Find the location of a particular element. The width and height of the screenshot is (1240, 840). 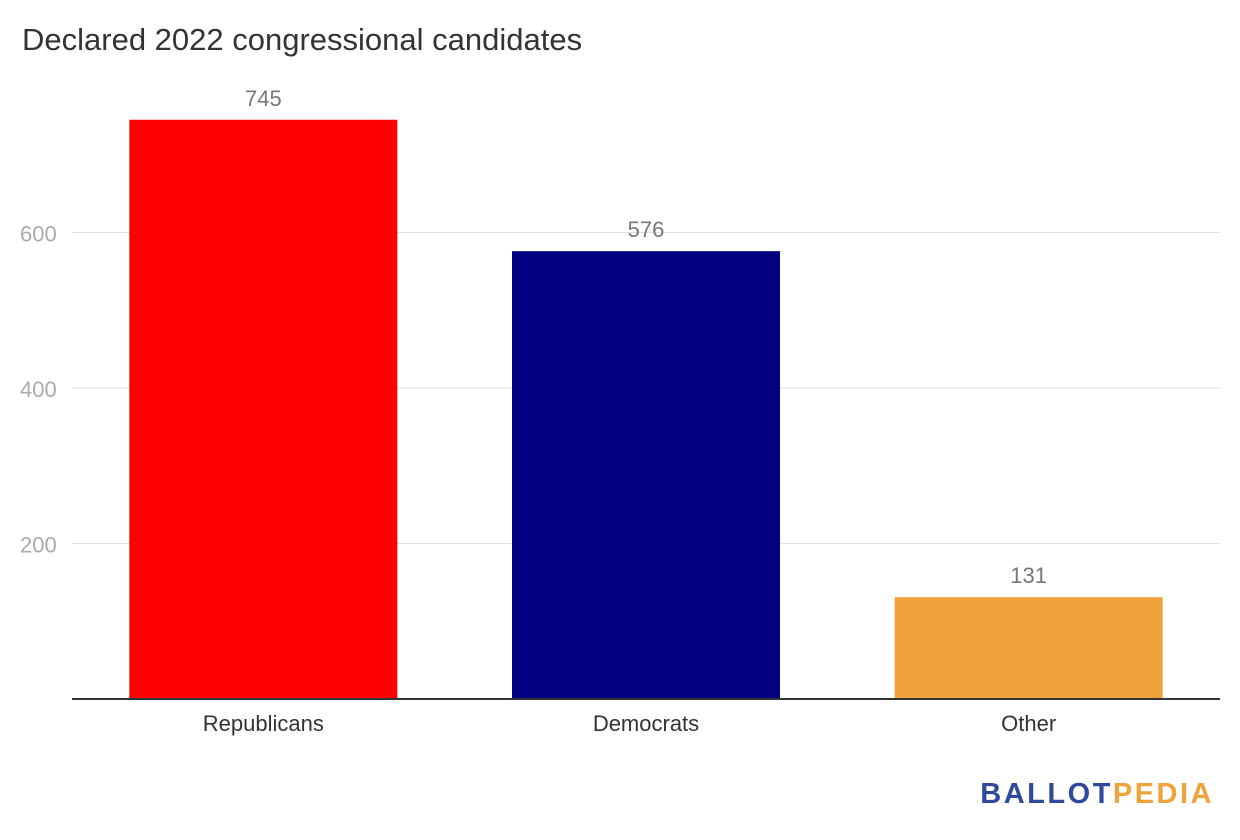

y-axis-ticks: 200 400 600 is located at coordinates (38, 390).